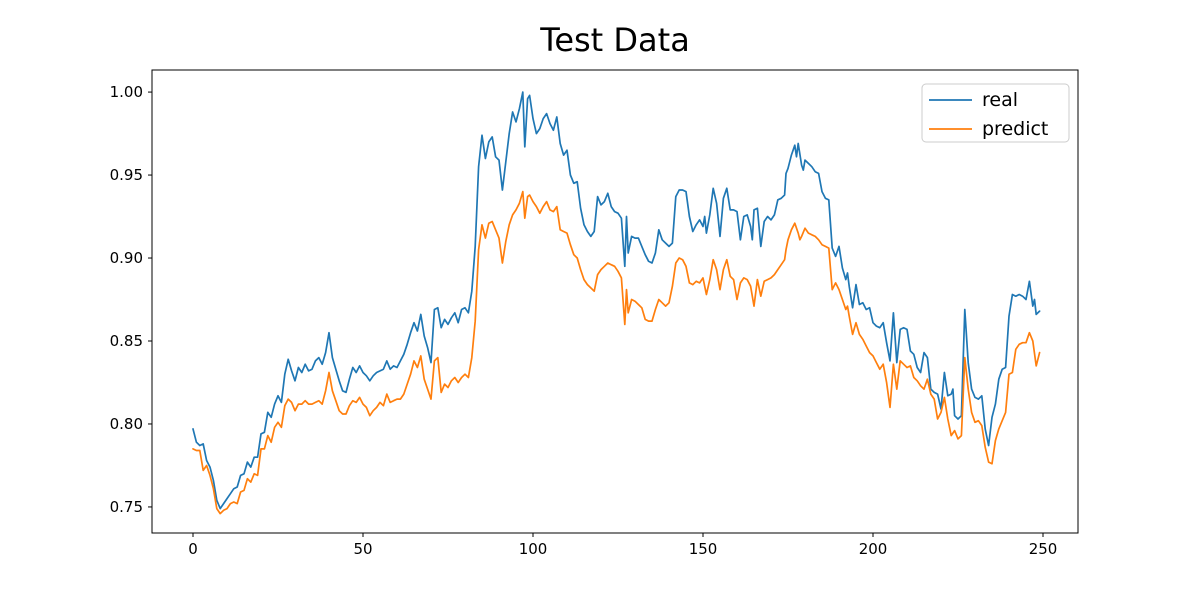 The width and height of the screenshot is (1200, 600). I want to click on y-tick-label: 1.00, so click(126, 92).